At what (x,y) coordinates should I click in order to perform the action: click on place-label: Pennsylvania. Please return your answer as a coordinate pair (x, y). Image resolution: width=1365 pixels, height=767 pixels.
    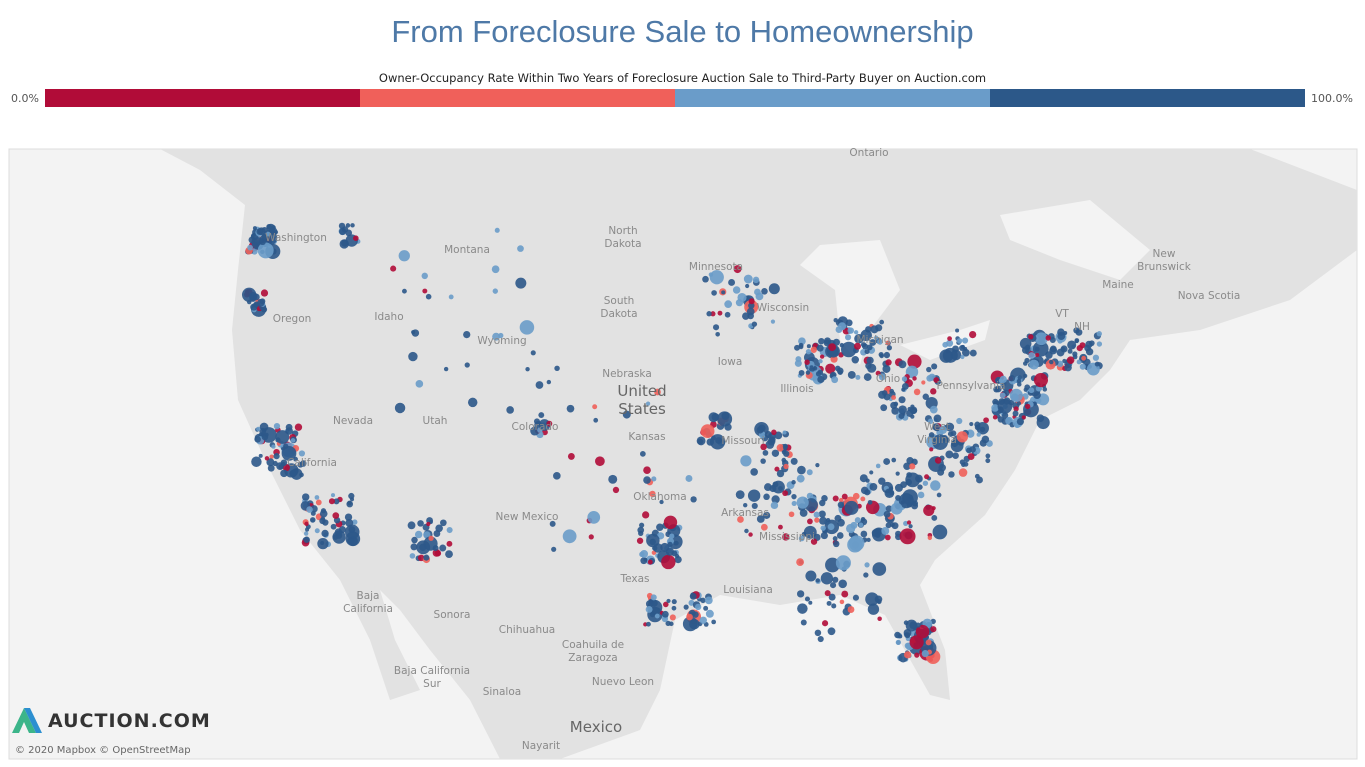
    Looking at the image, I should click on (971, 386).